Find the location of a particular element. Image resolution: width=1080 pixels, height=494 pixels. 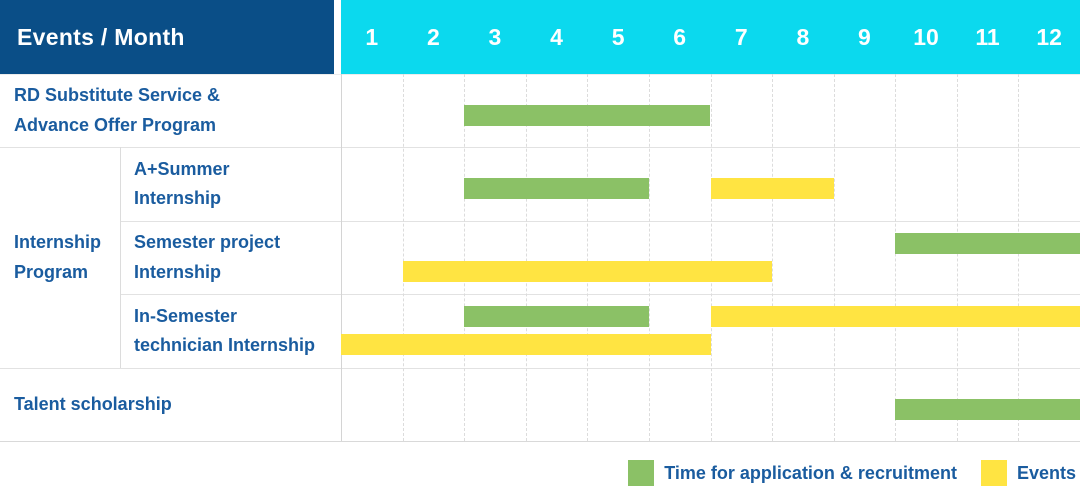

events-month-header-cell: Events / Month is located at coordinates (167, 37).